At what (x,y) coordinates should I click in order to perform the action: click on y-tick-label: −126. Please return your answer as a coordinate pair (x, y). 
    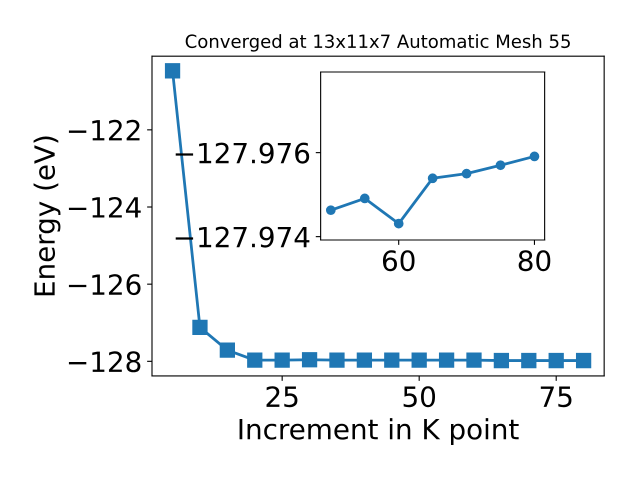
    Looking at the image, I should click on (104, 285).